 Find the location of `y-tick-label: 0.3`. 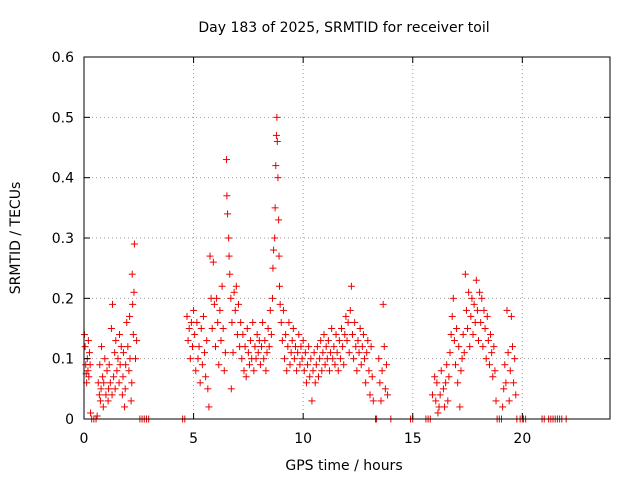

y-tick-label: 0.3 is located at coordinates (63, 239).